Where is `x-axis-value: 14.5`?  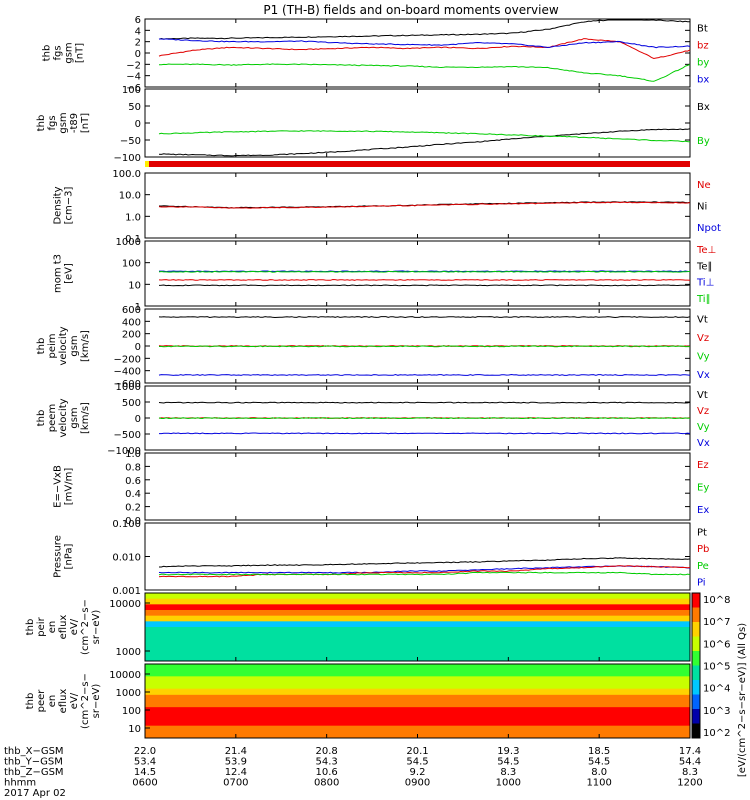 x-axis-value: 14.5 is located at coordinates (145, 772).